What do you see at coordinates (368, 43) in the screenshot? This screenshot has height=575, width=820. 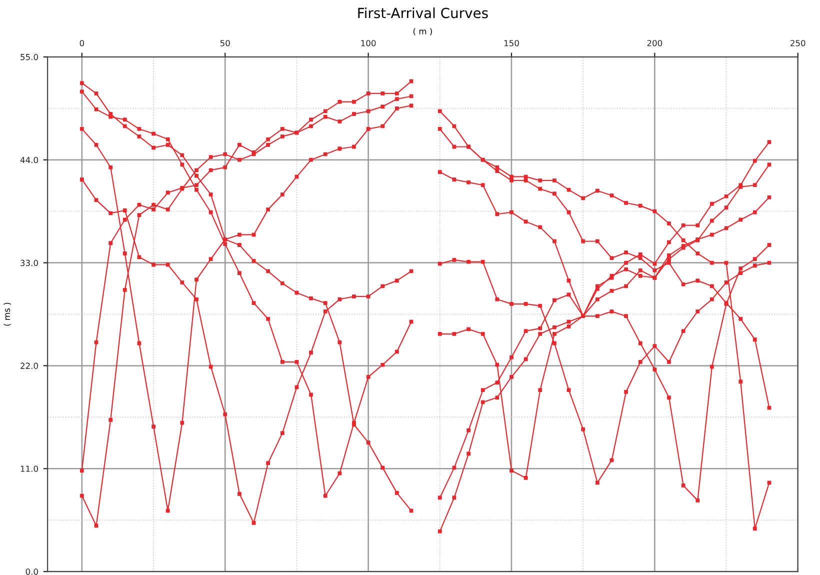 I see `x-tick-label: 100` at bounding box center [368, 43].